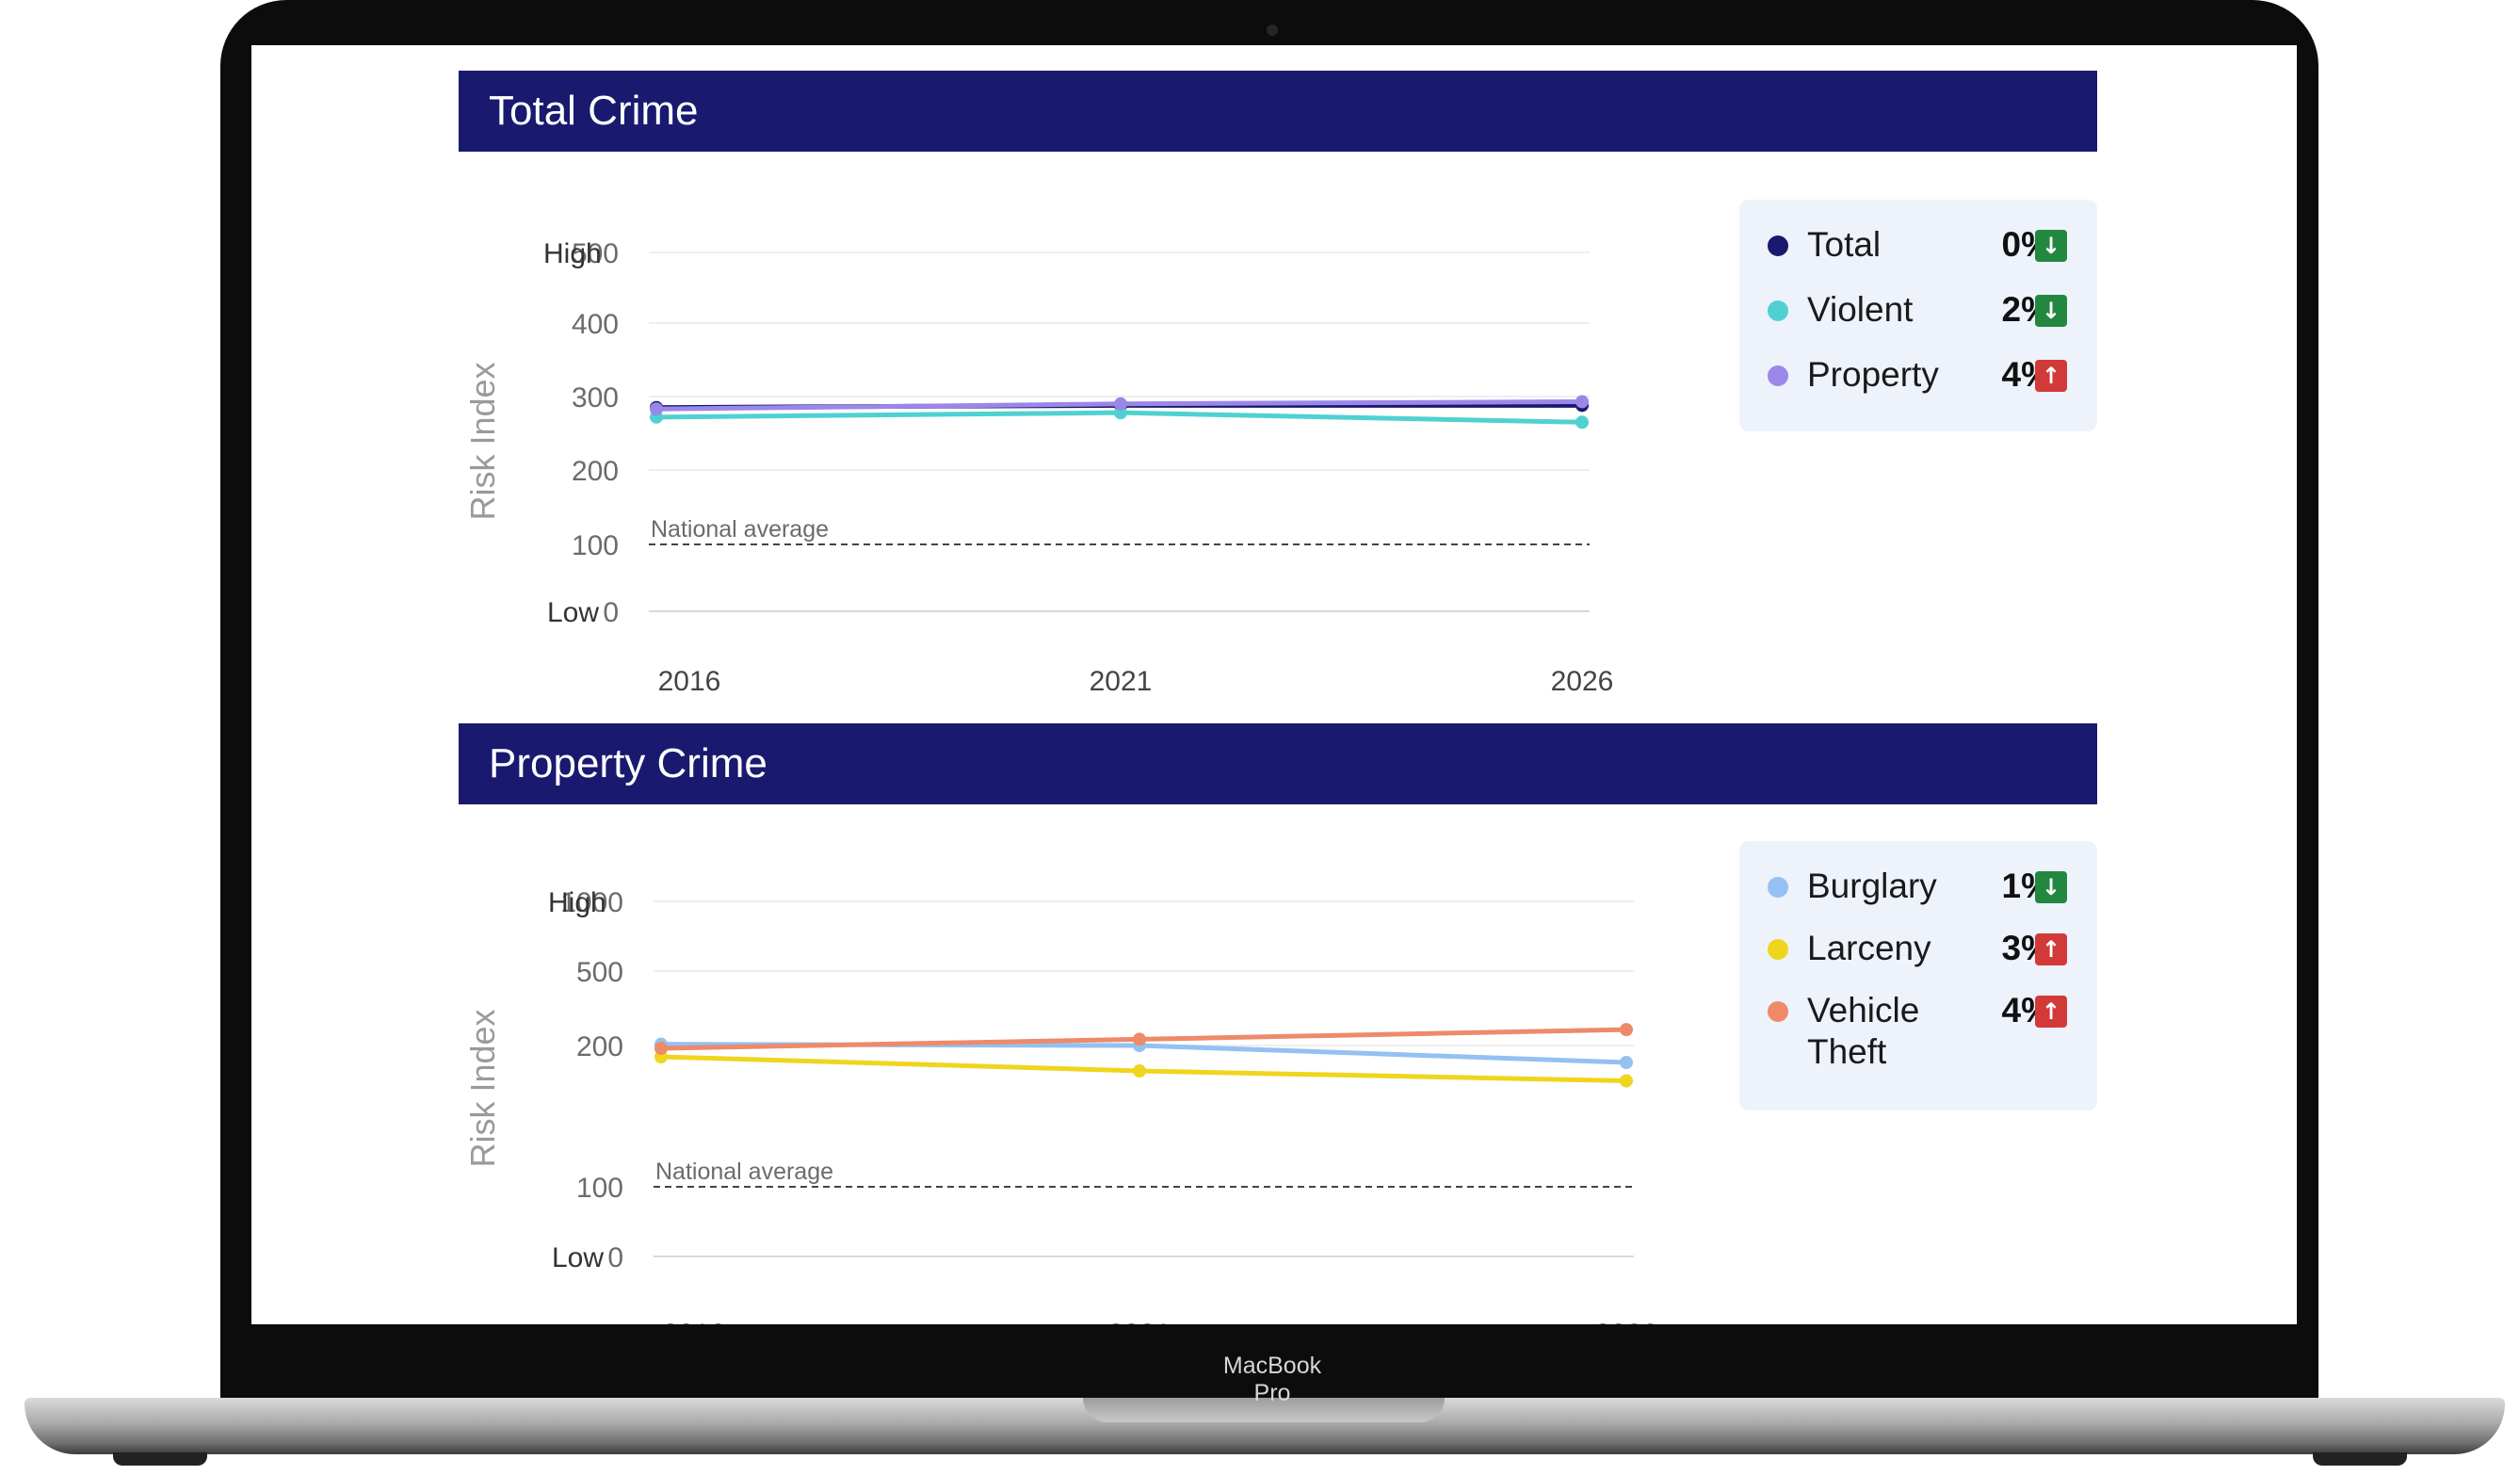 This screenshot has height=1475, width=2520. What do you see at coordinates (1873, 374) in the screenshot?
I see `legend-name: Property` at bounding box center [1873, 374].